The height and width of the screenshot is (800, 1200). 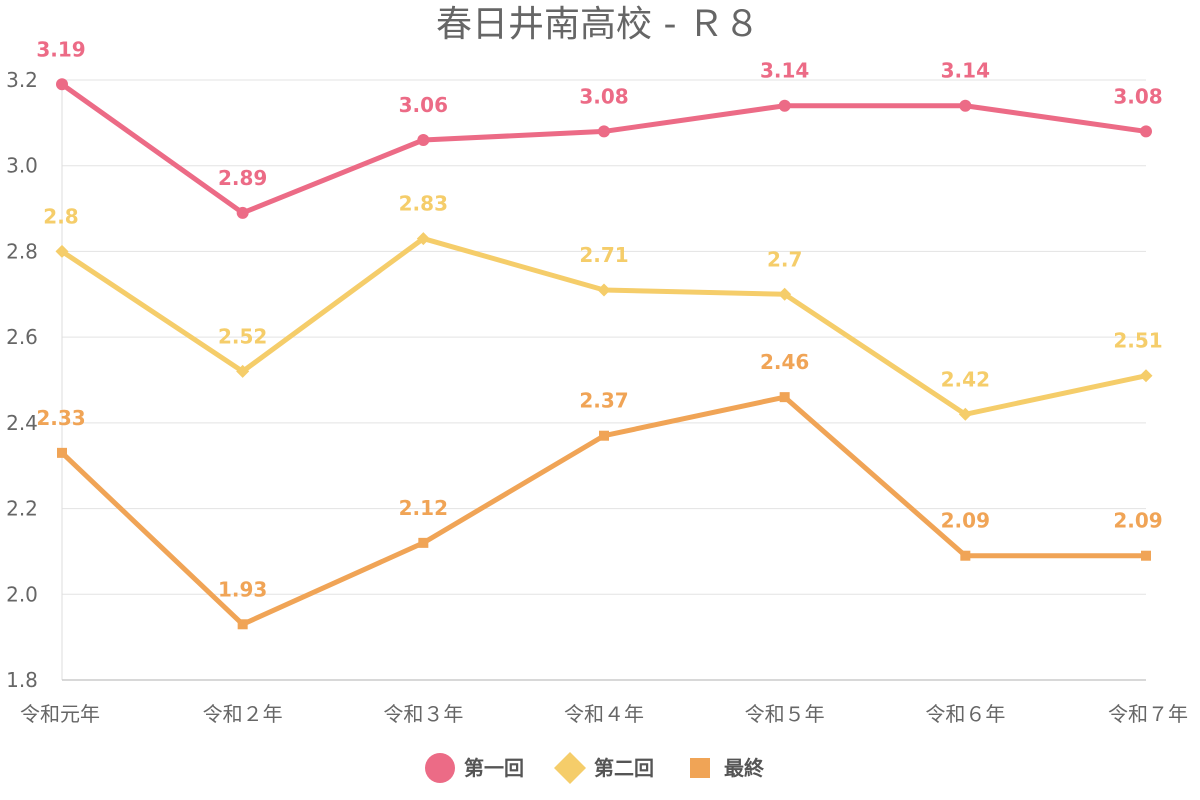 What do you see at coordinates (423, 508) in the screenshot?
I see `data-label: 2.12` at bounding box center [423, 508].